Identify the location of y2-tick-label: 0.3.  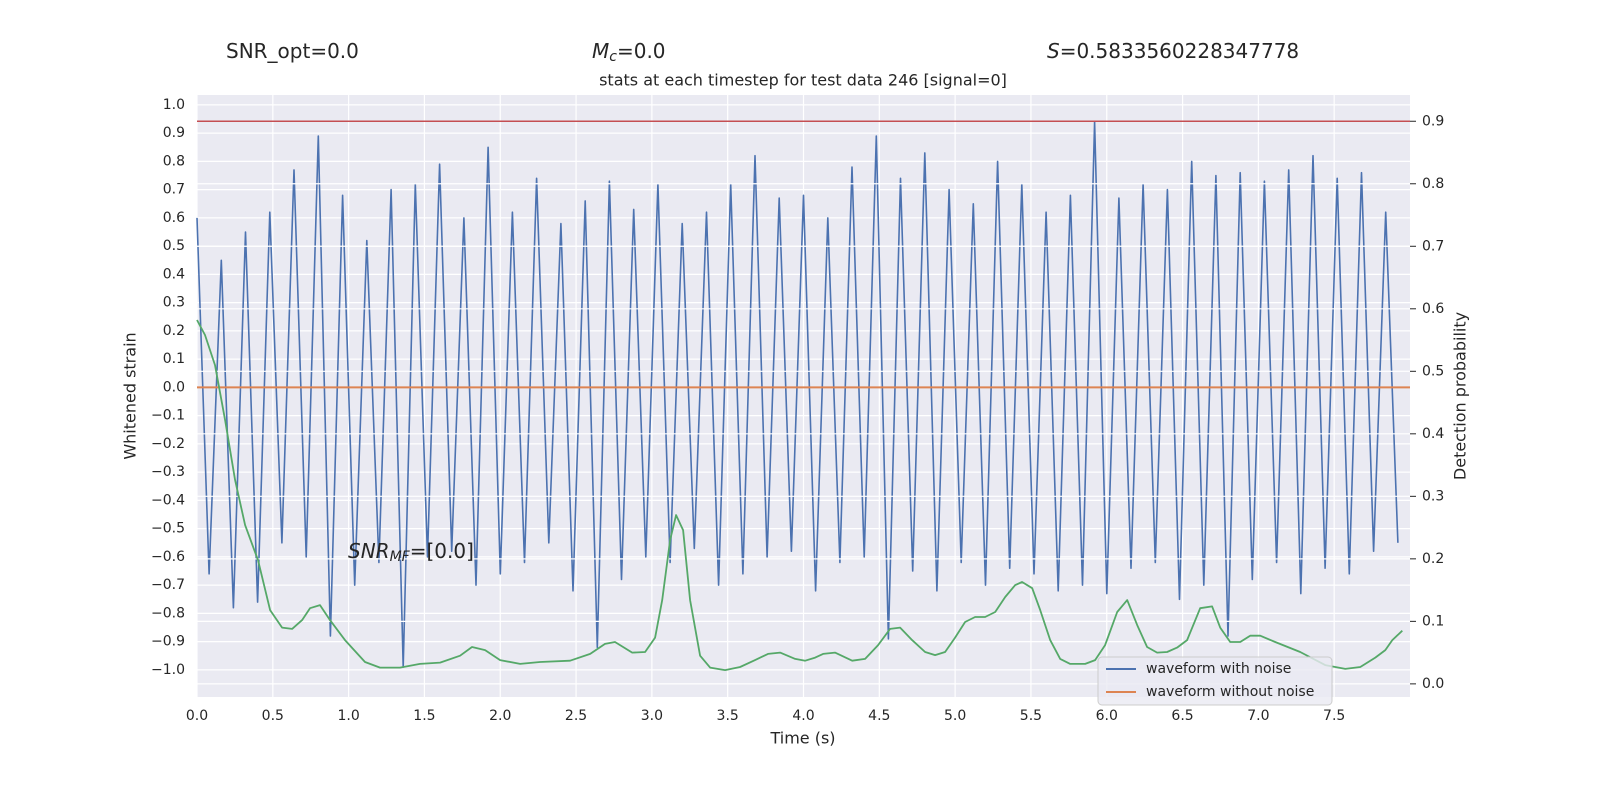
(1433, 496).